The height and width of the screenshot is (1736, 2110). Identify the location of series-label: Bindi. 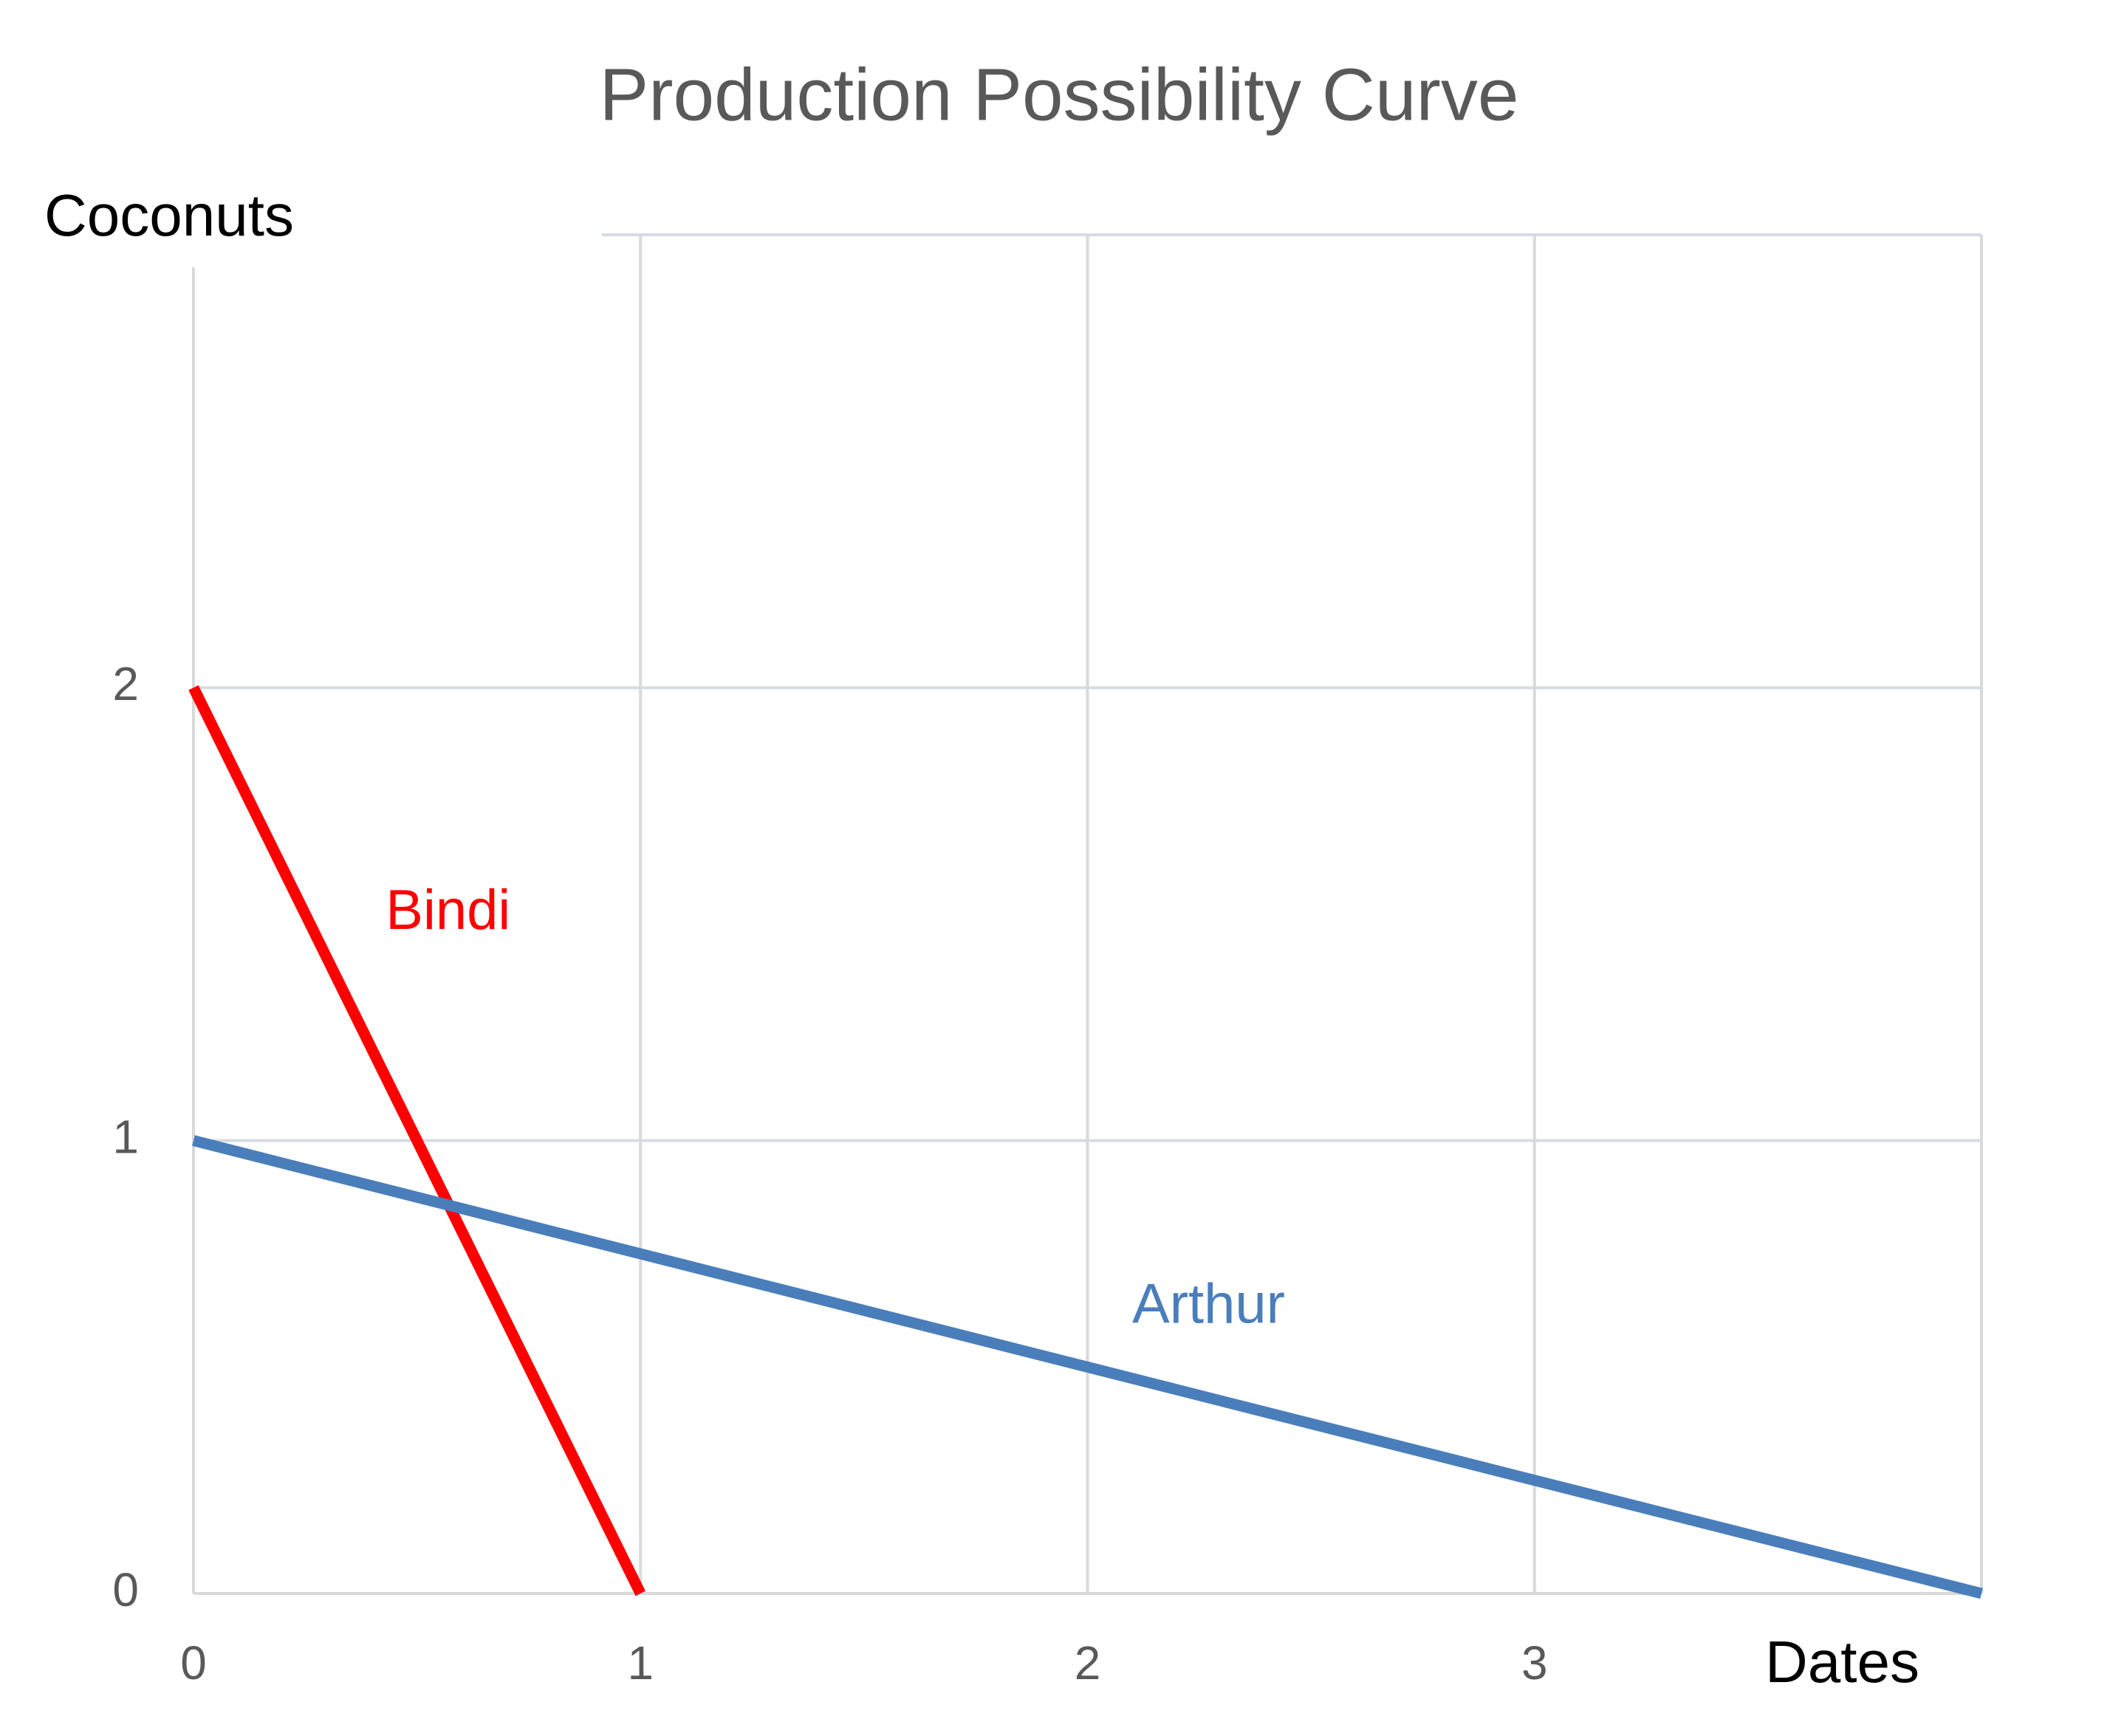
(448, 910).